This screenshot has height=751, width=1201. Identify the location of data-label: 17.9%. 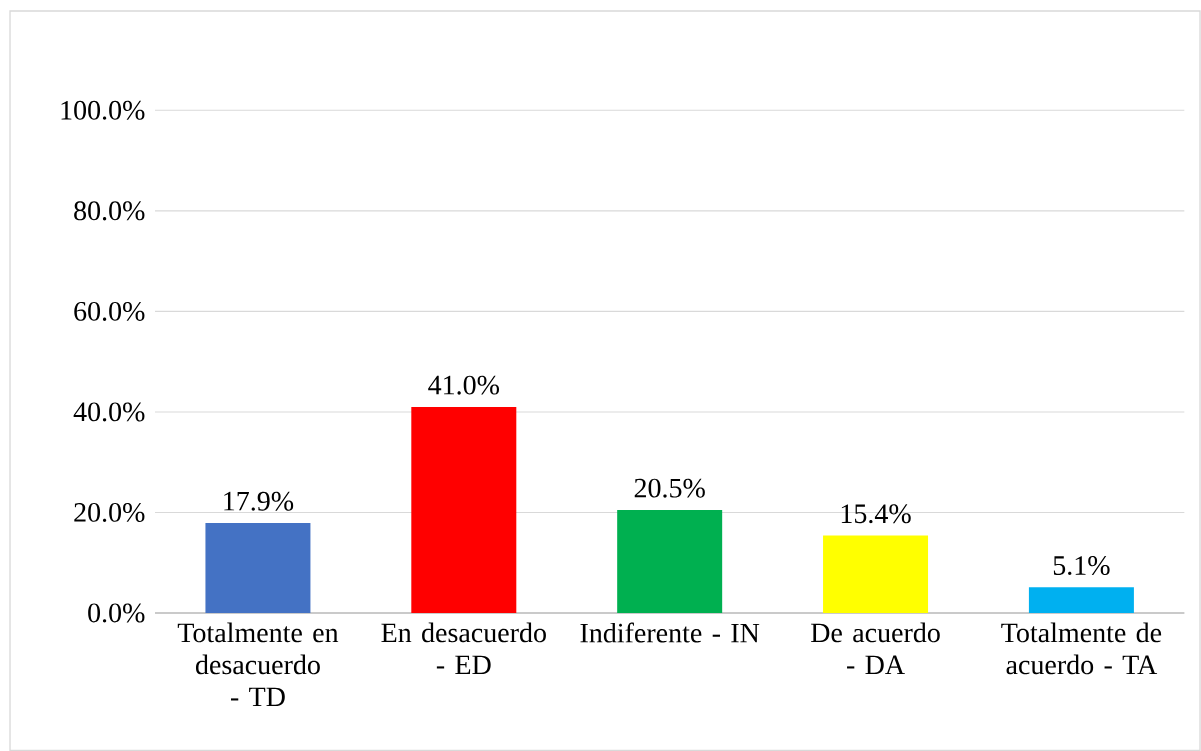
(259, 501).